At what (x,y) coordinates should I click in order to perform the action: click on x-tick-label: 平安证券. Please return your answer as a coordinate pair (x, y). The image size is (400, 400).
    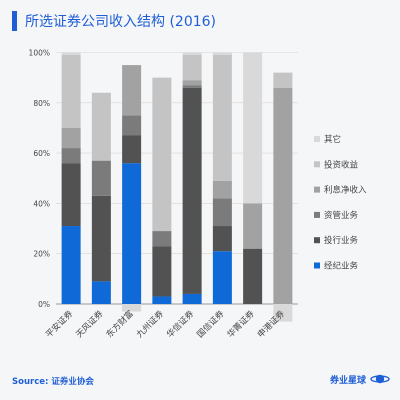
    Looking at the image, I should click on (59, 324).